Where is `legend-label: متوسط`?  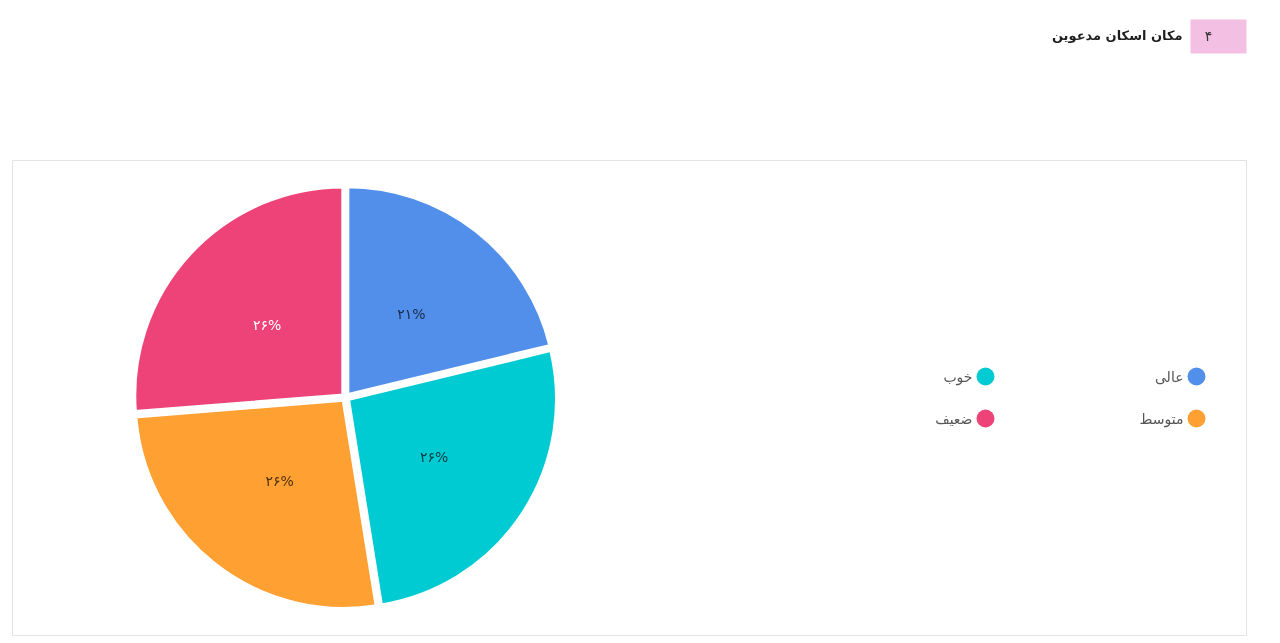 legend-label: متوسط is located at coordinates (1161, 419).